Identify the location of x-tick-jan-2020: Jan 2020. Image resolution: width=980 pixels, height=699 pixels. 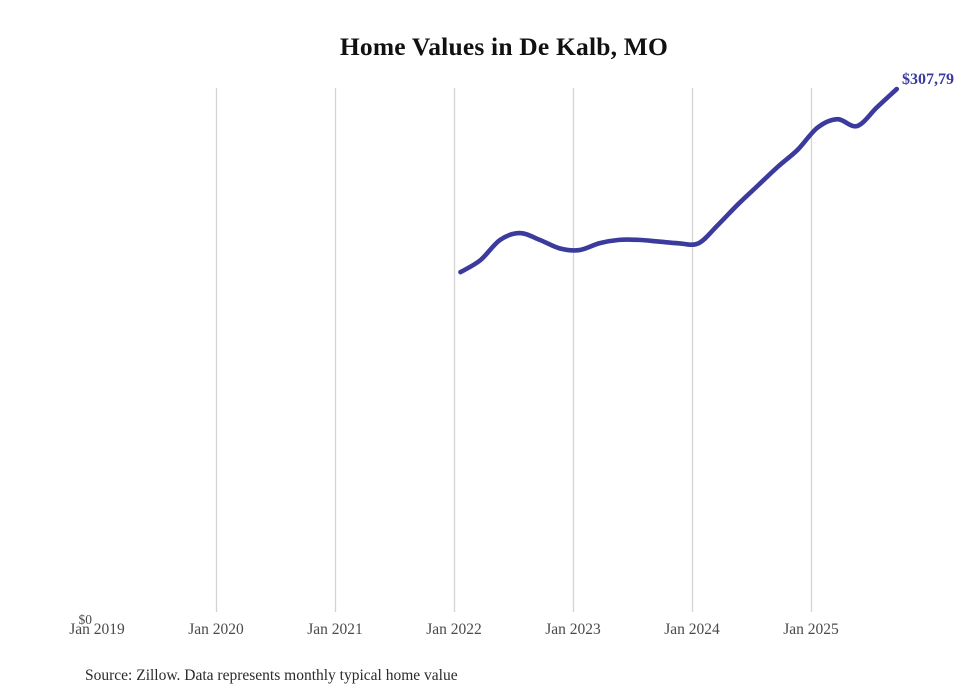
(216, 629).